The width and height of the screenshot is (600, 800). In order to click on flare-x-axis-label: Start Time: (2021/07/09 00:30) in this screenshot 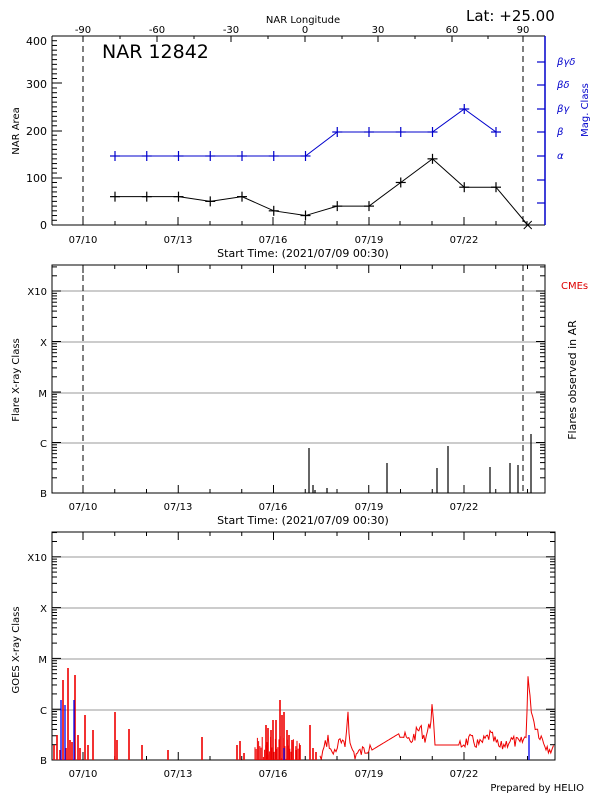, I will do `click(303, 520)`.